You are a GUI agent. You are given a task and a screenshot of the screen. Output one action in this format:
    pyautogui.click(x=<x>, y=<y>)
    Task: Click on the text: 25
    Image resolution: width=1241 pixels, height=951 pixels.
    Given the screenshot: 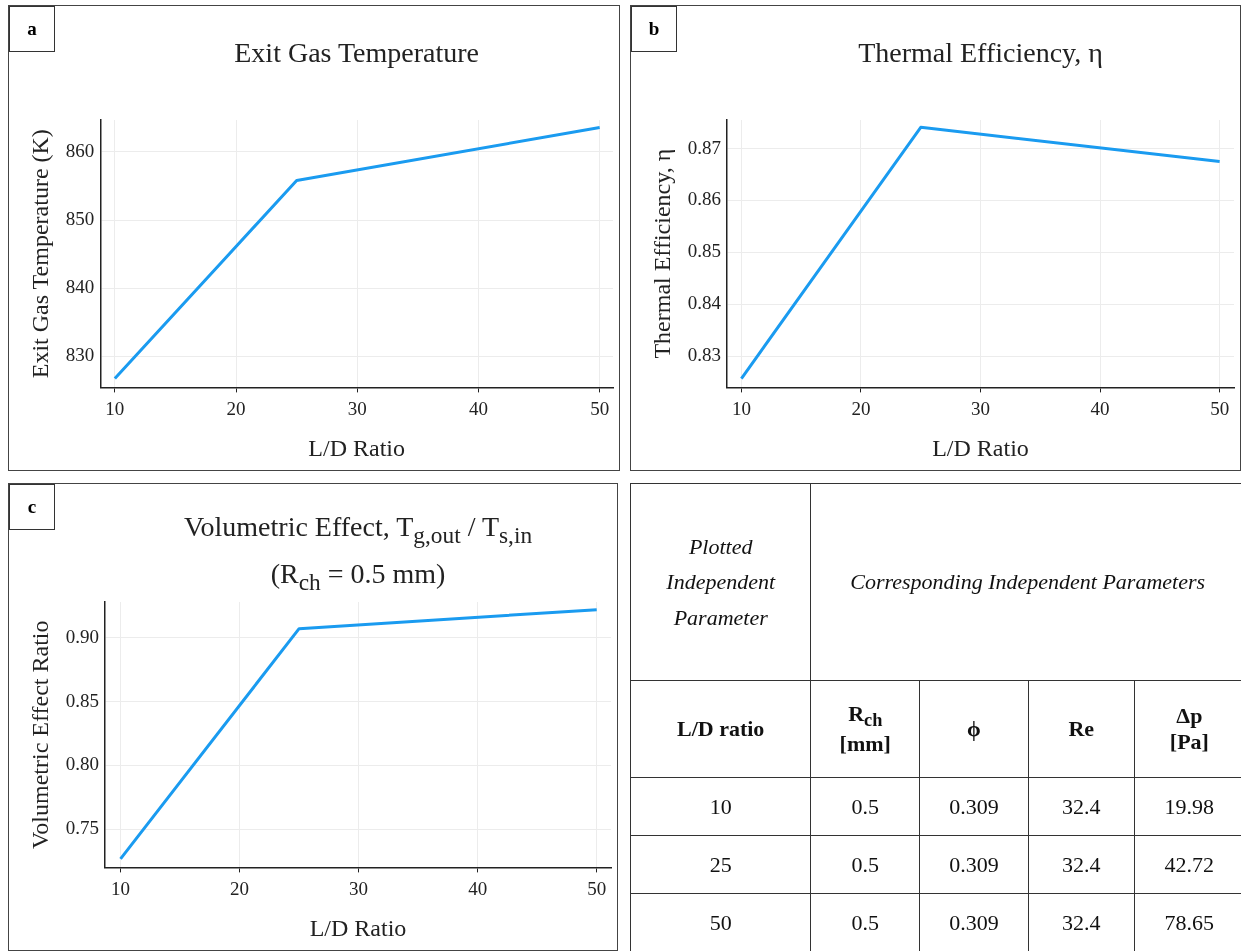 What is the action you would take?
    pyautogui.click(x=720, y=864)
    